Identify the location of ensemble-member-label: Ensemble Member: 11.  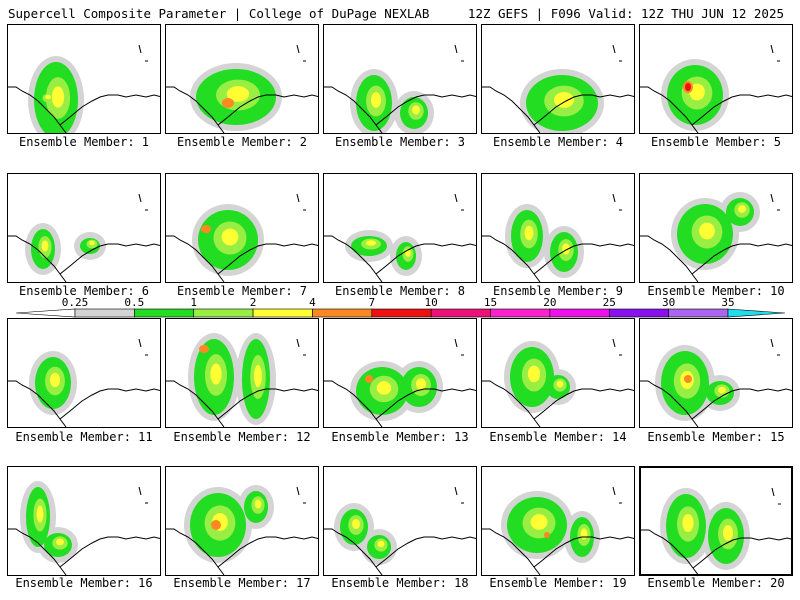
(84, 437).